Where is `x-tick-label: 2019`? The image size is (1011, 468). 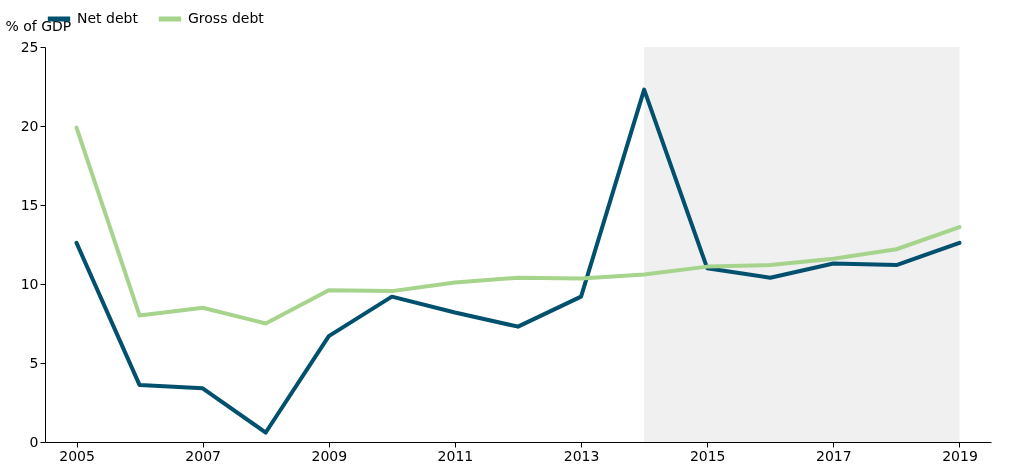 x-tick-label: 2019 is located at coordinates (960, 455).